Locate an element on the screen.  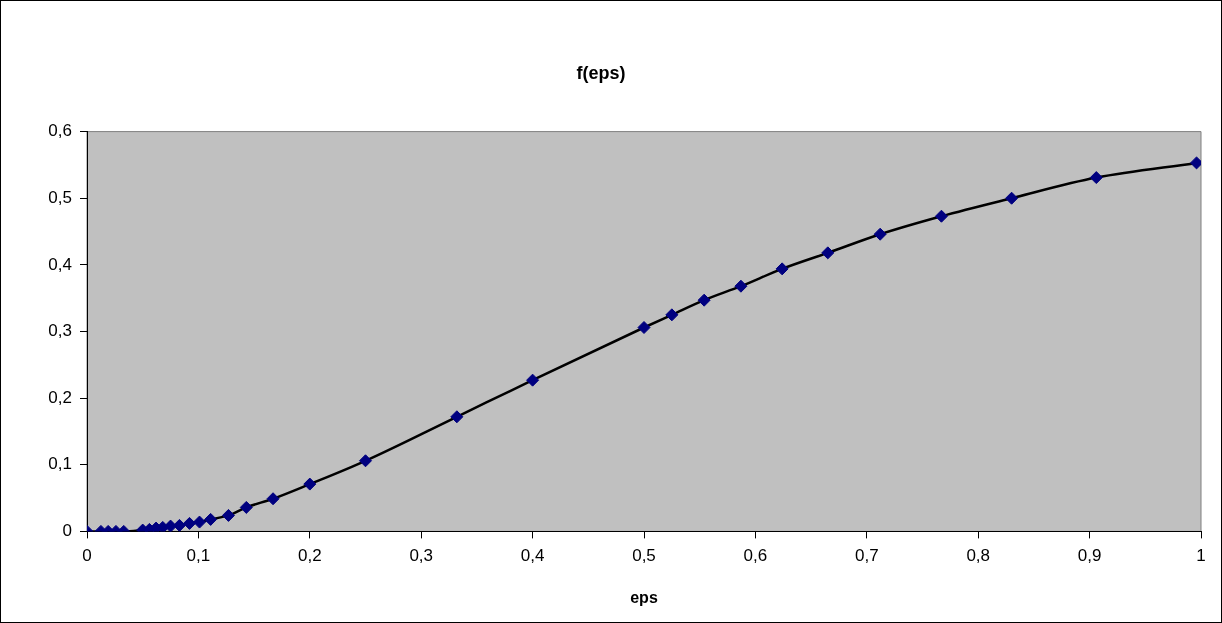
y-tick-label: 0,4 is located at coordinates (60, 264).